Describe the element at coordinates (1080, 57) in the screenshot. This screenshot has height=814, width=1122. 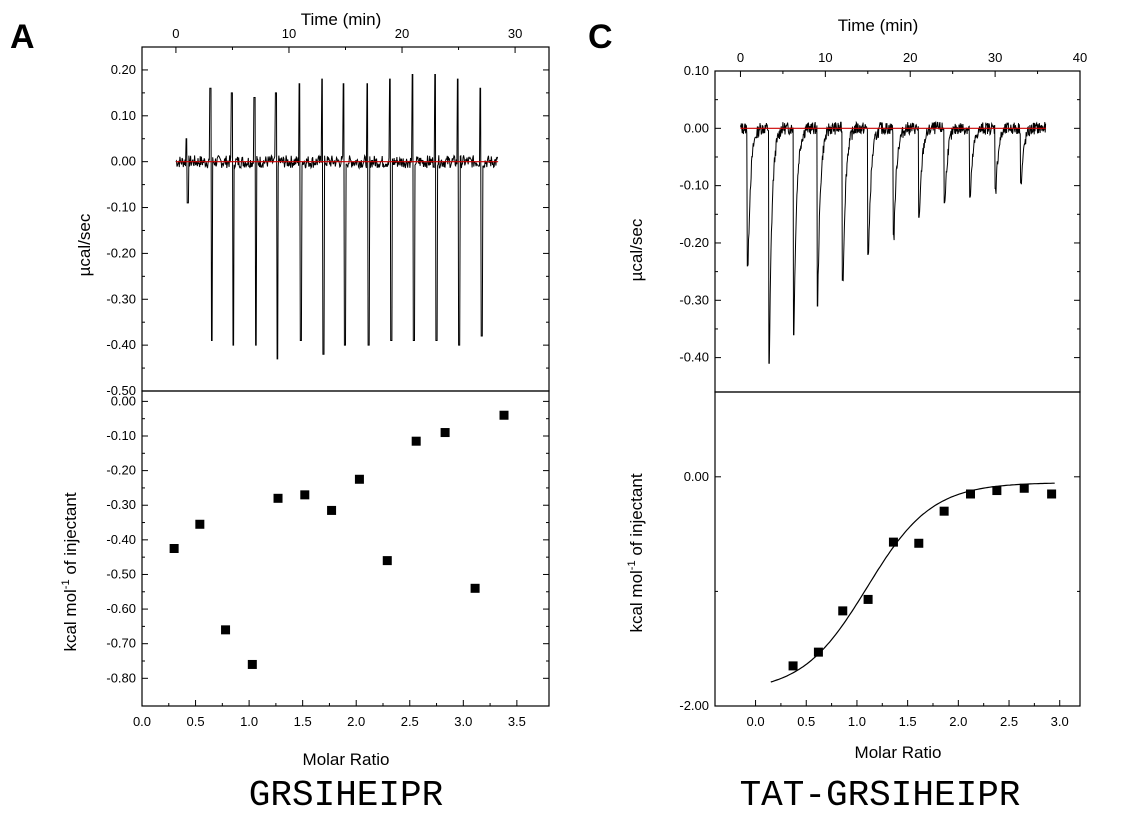
I see `panel-c-top-xtick-label: 40` at that location.